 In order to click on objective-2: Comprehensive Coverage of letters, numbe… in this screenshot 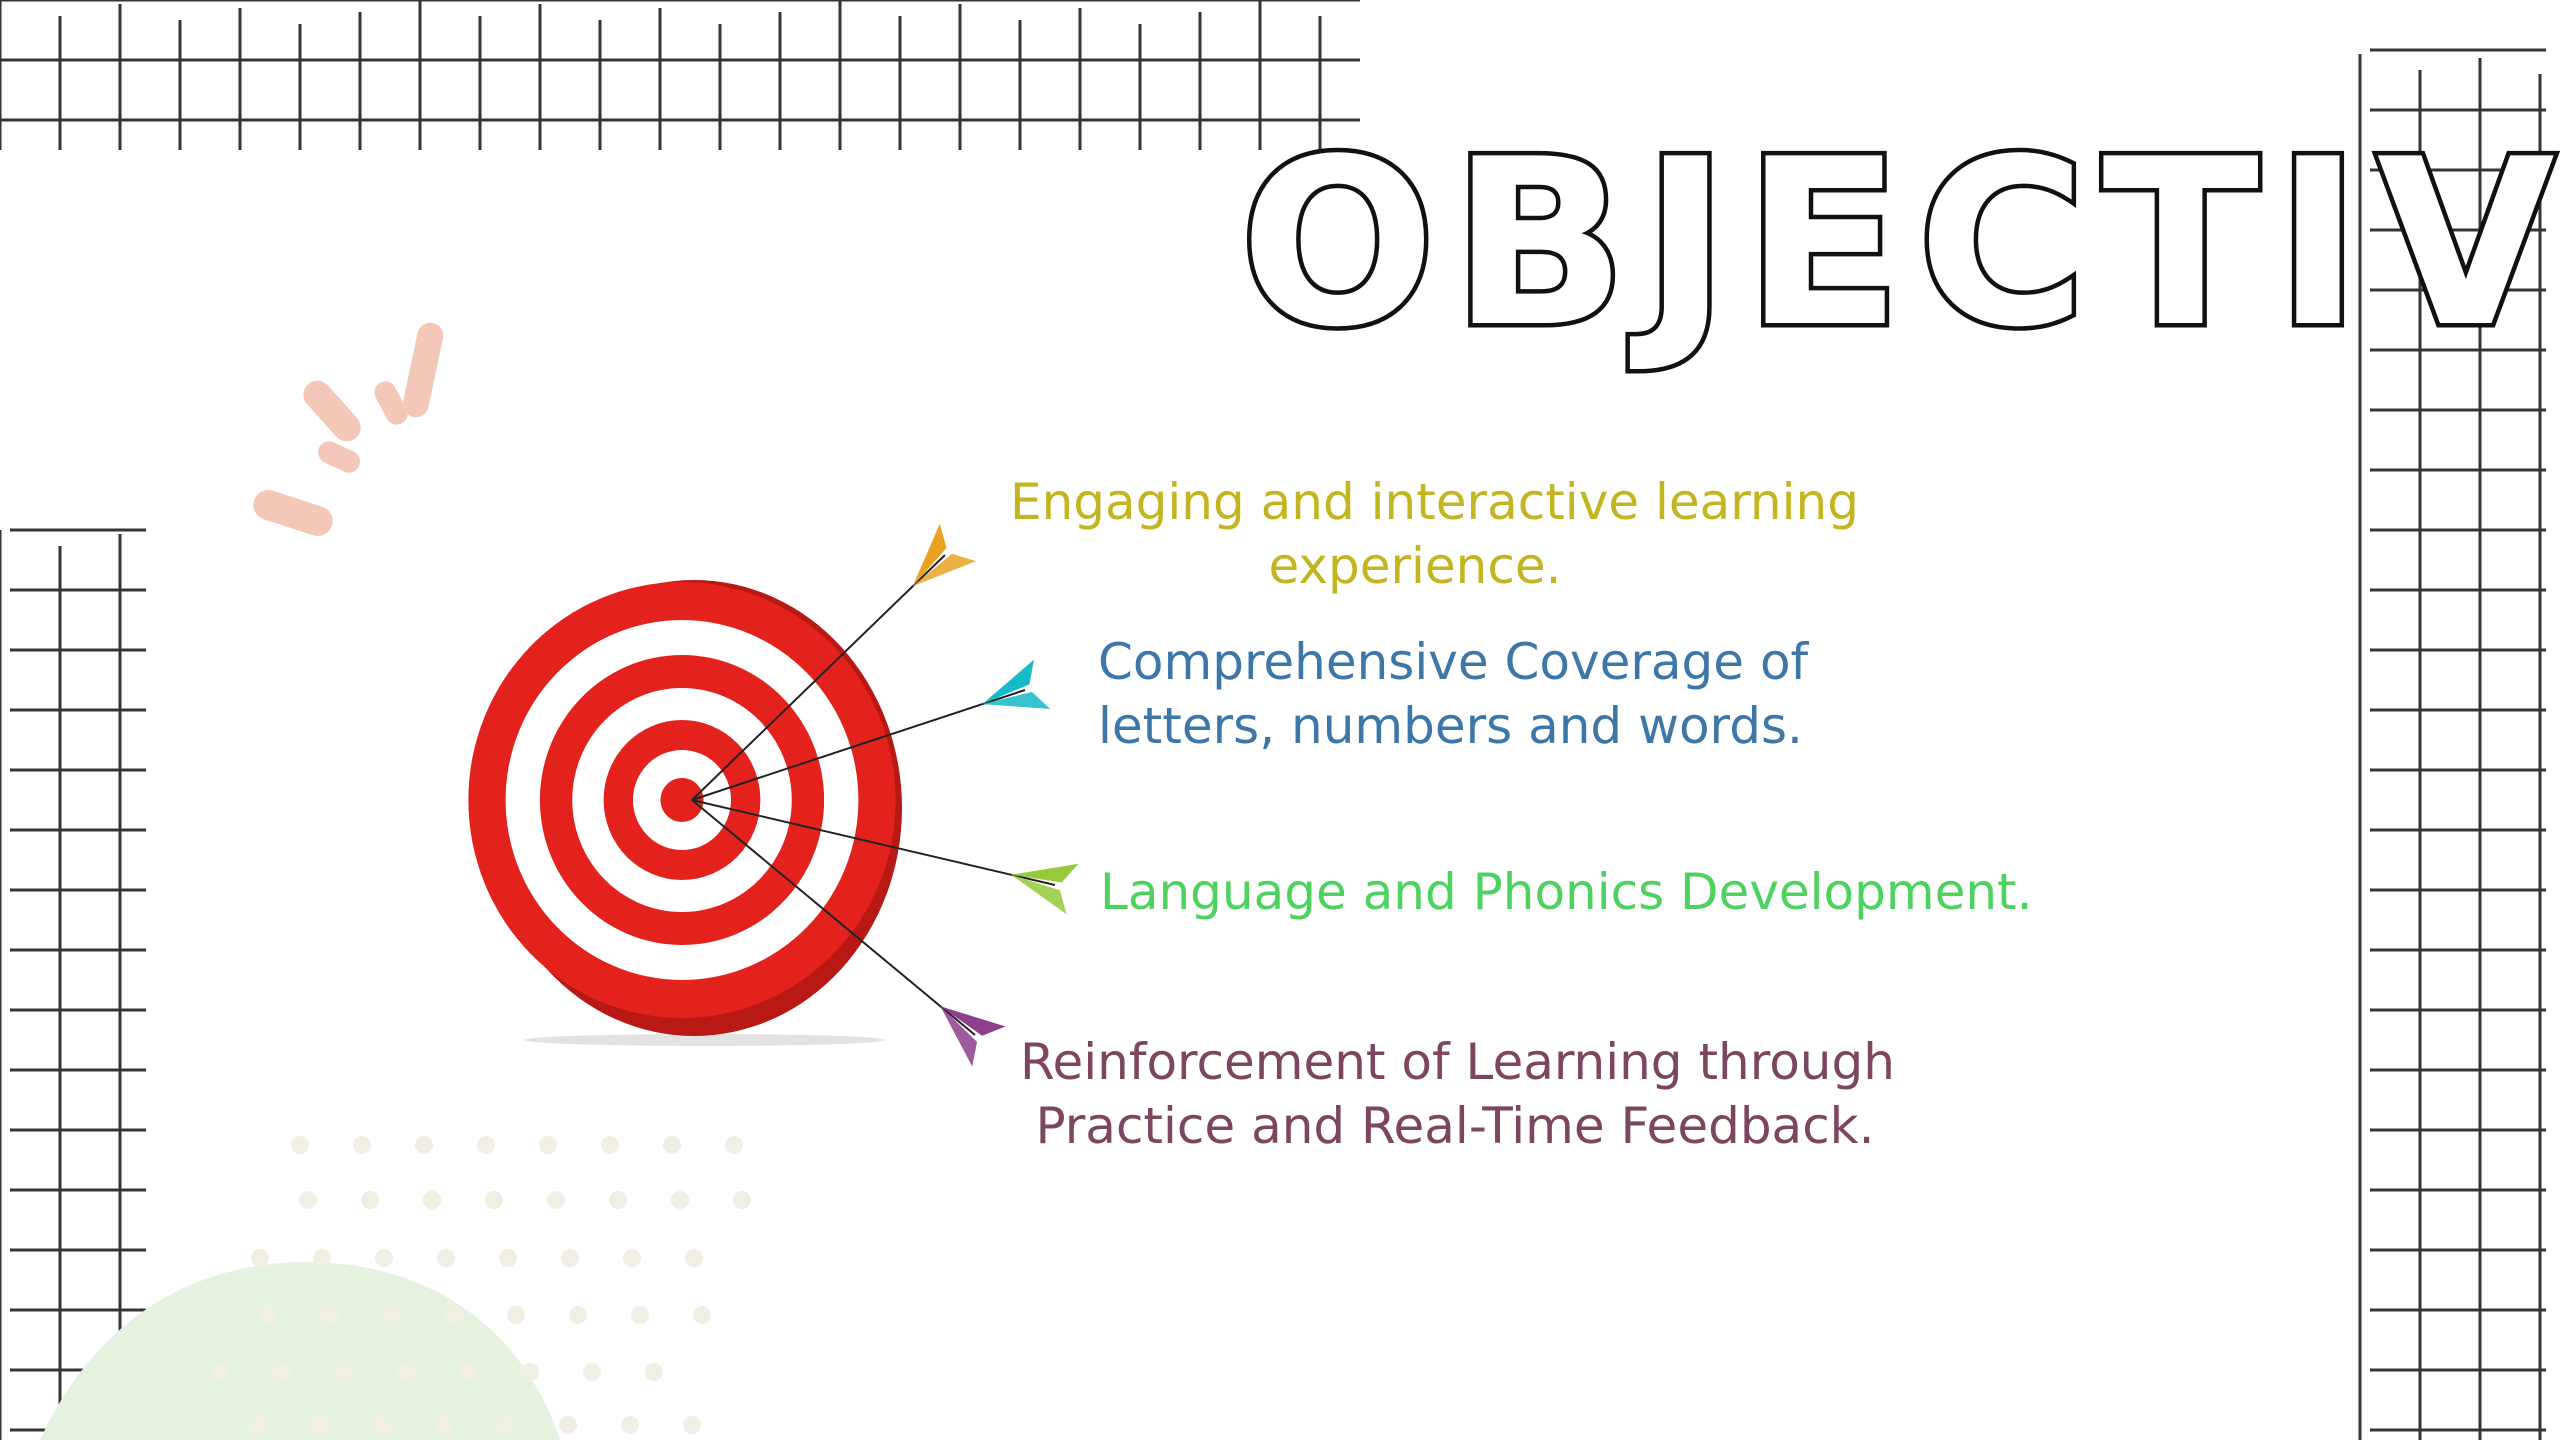, I will do `click(1478, 694)`.